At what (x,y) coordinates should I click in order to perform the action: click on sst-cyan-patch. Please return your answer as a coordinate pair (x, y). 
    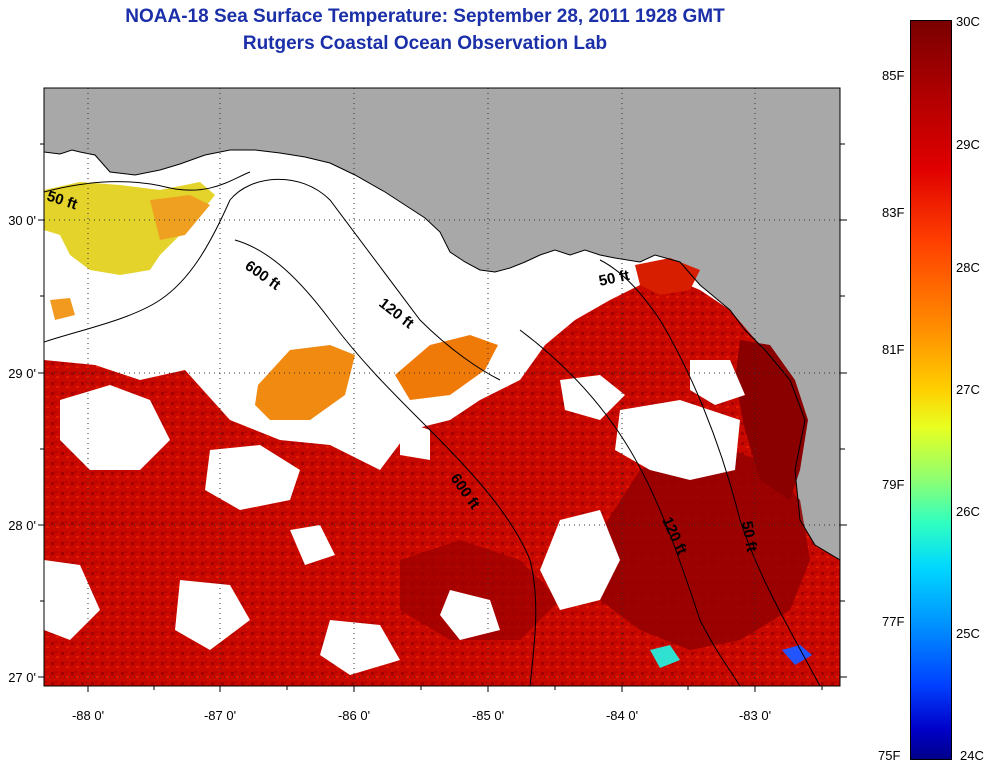
    Looking at the image, I should click on (665, 656).